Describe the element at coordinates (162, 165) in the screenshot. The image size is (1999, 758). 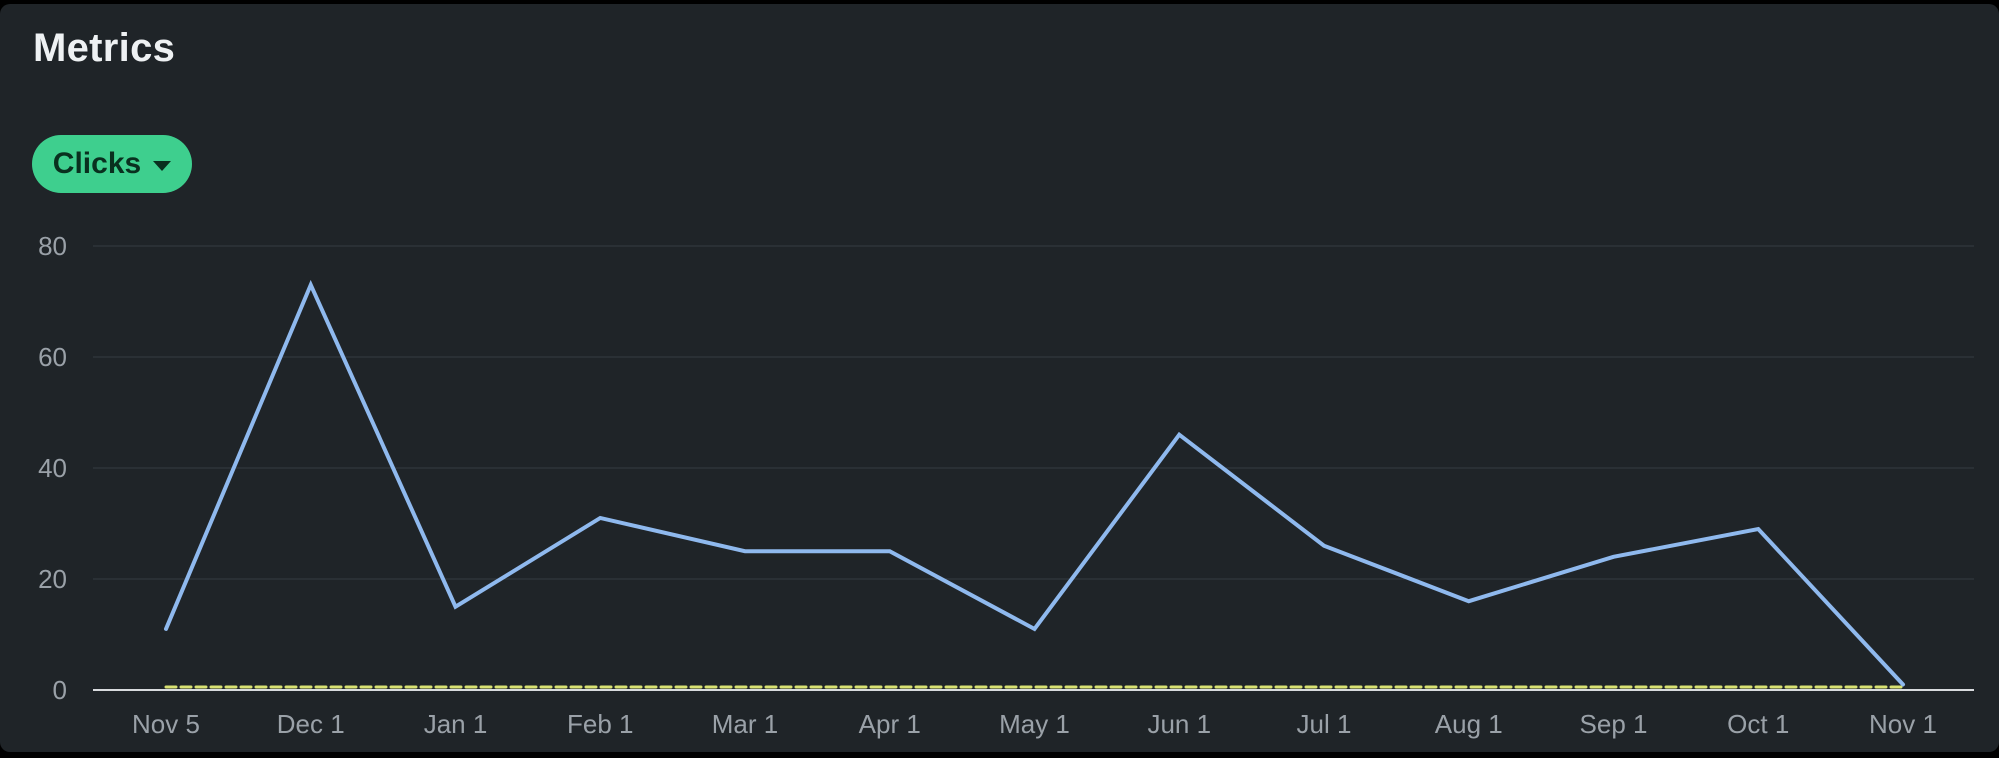
I see `chevron-down-icon` at that location.